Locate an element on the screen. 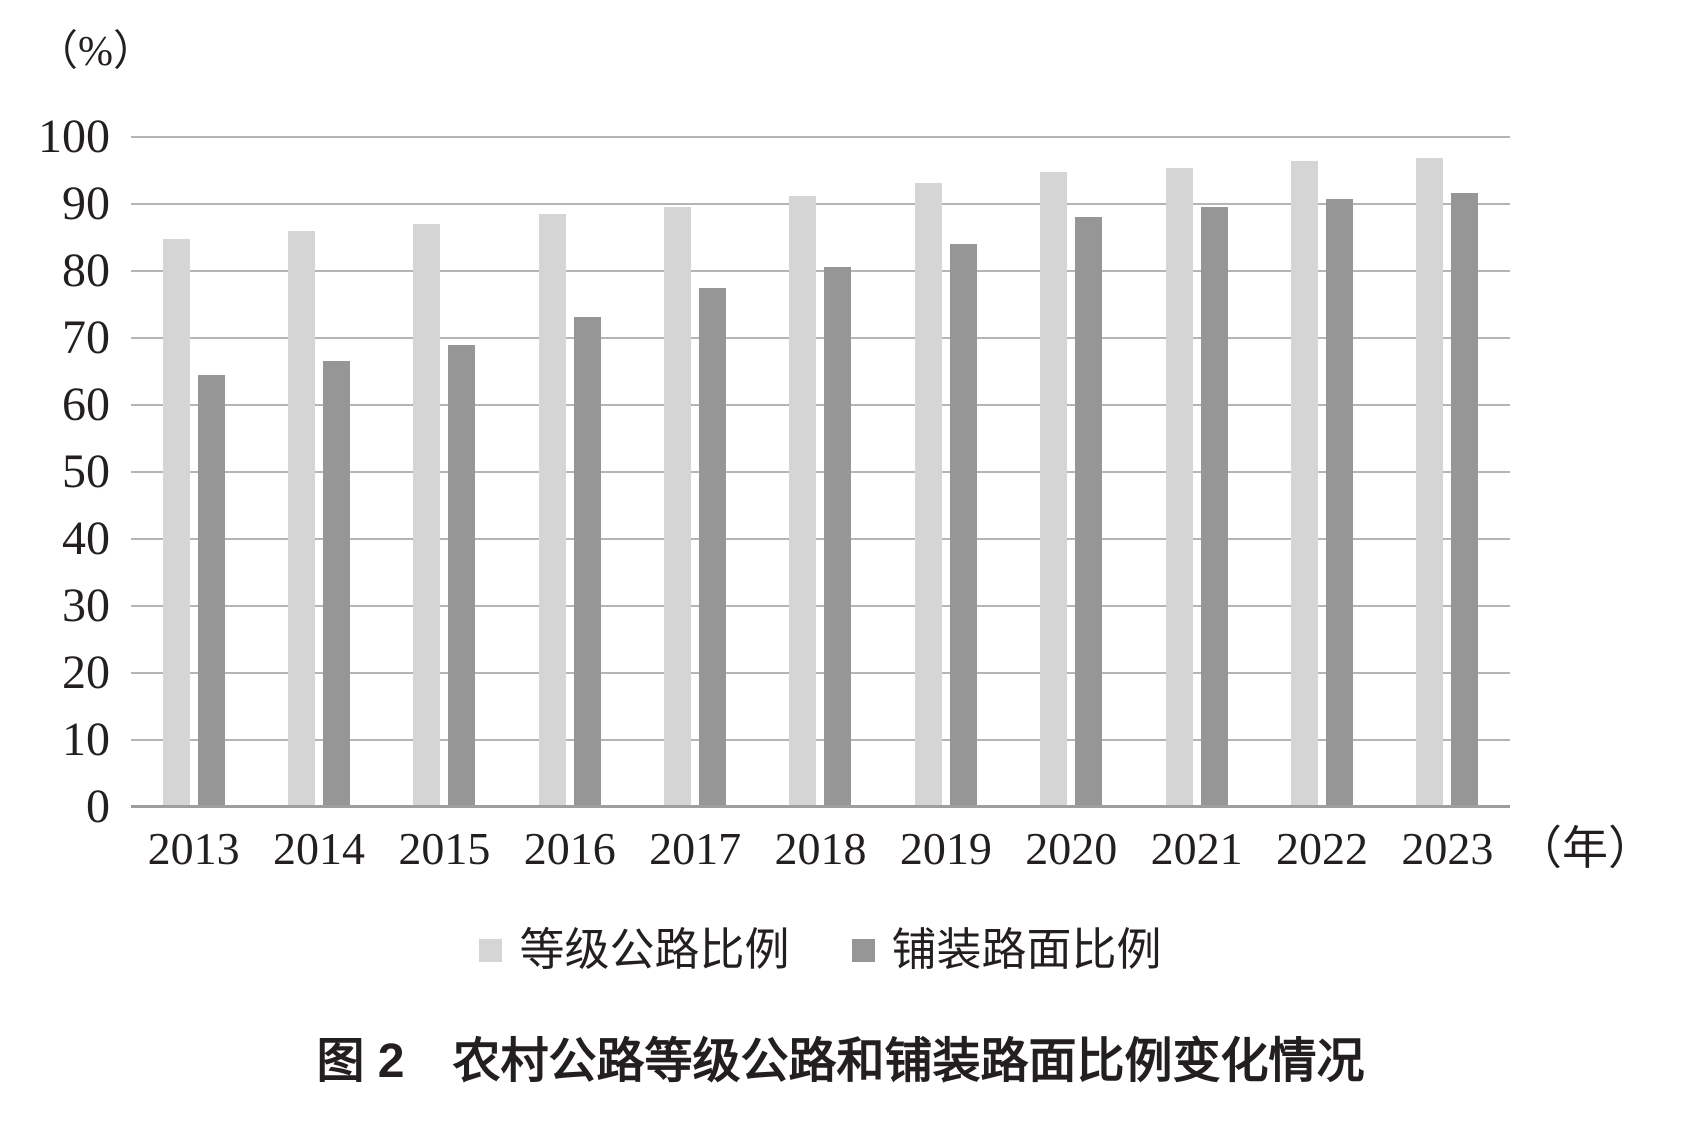 This screenshot has height=1141, width=1681. legend-label: 铺装路面比例 is located at coordinates (1026, 950).